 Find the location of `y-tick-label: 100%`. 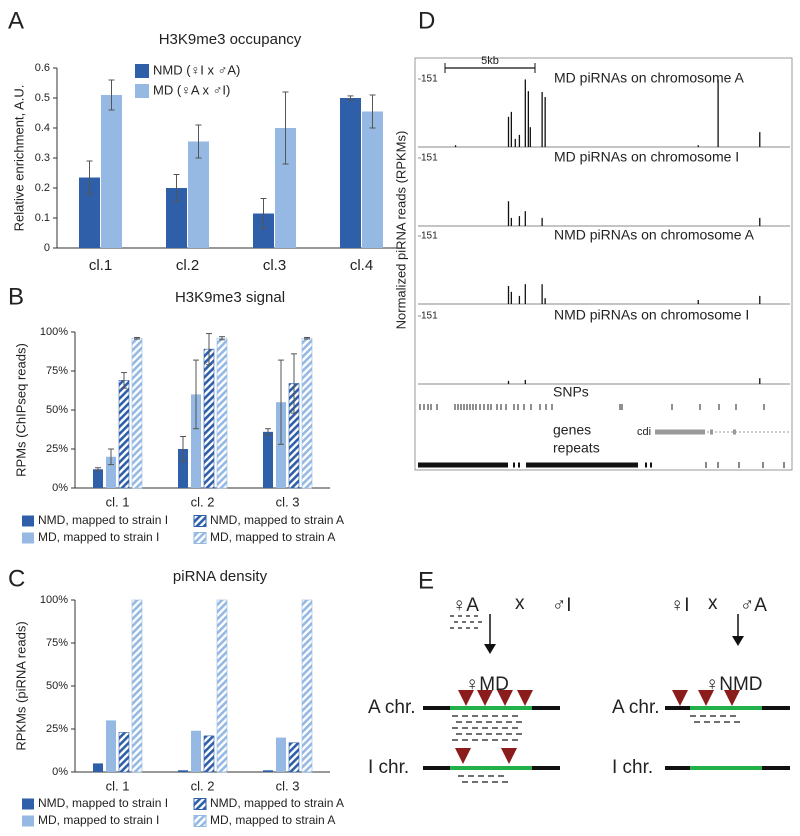

y-tick-label: 100% is located at coordinates (54, 600).